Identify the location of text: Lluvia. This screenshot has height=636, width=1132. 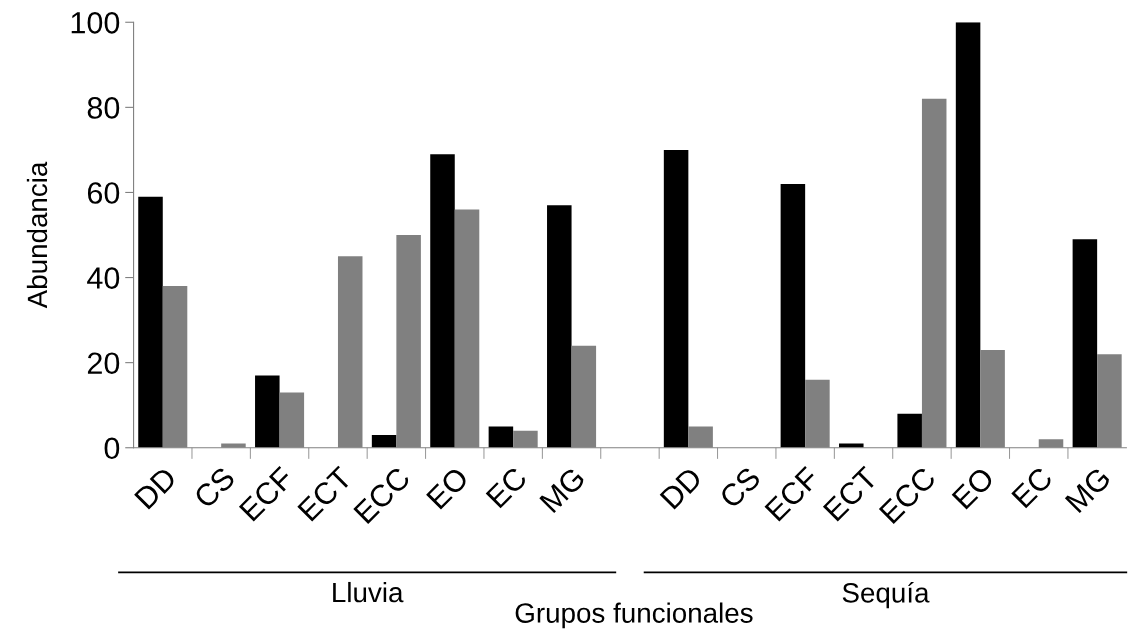
(368, 592).